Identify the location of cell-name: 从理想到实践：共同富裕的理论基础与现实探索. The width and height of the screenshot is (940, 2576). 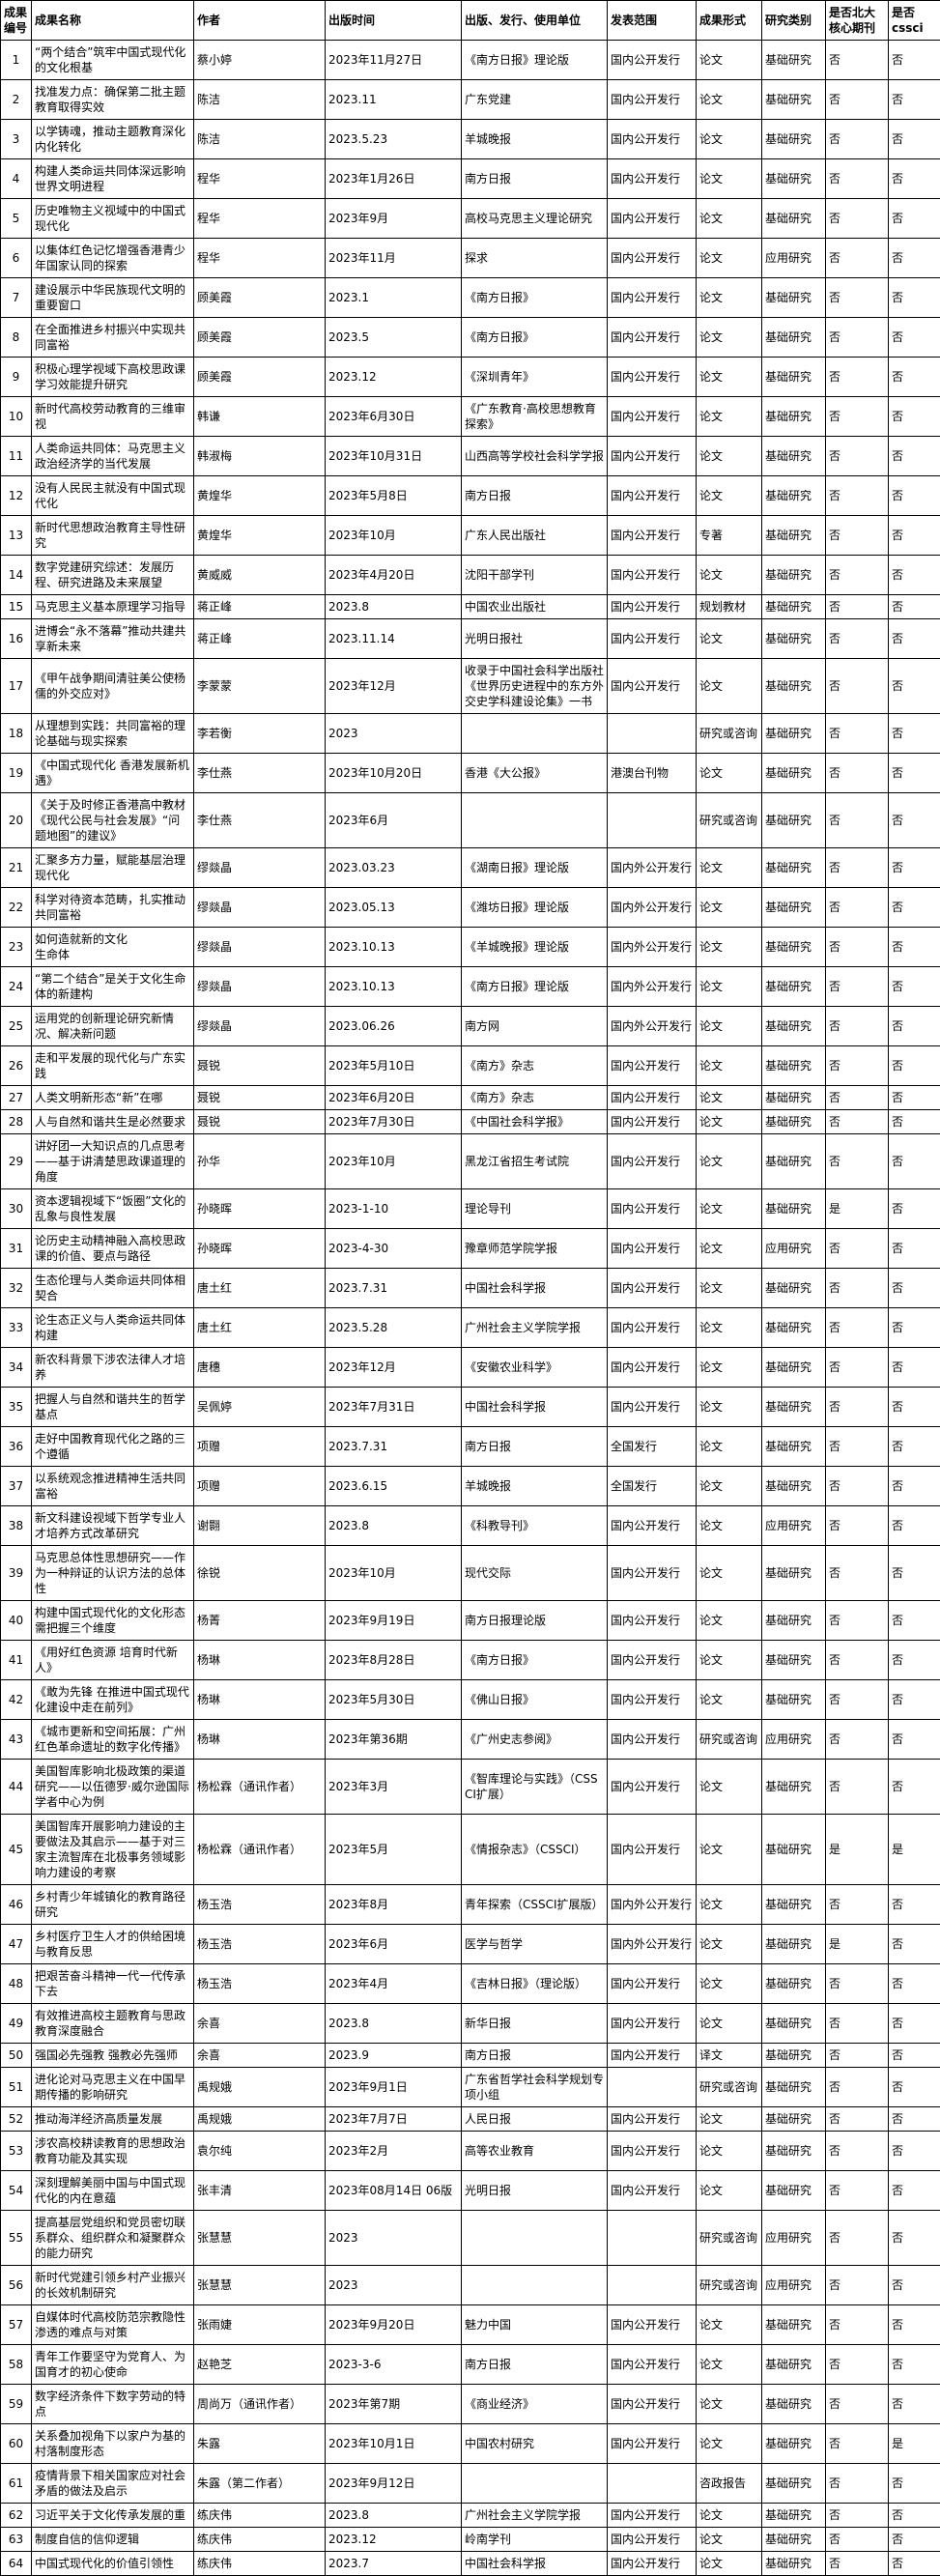
(113, 734).